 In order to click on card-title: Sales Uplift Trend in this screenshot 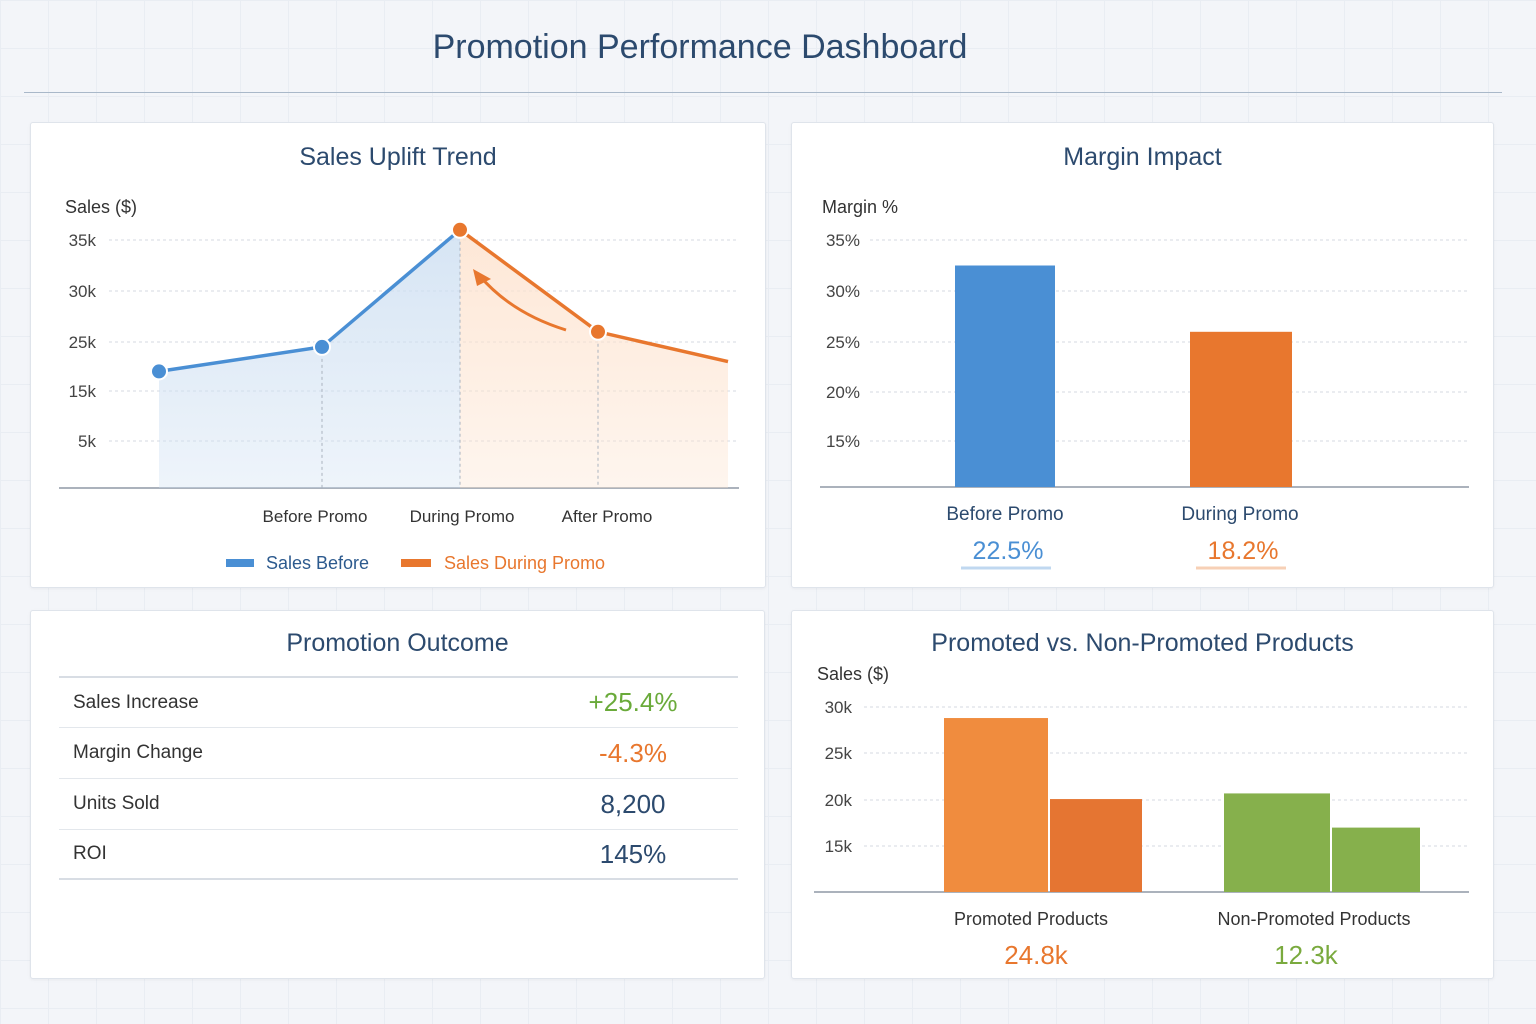, I will do `click(398, 157)`.